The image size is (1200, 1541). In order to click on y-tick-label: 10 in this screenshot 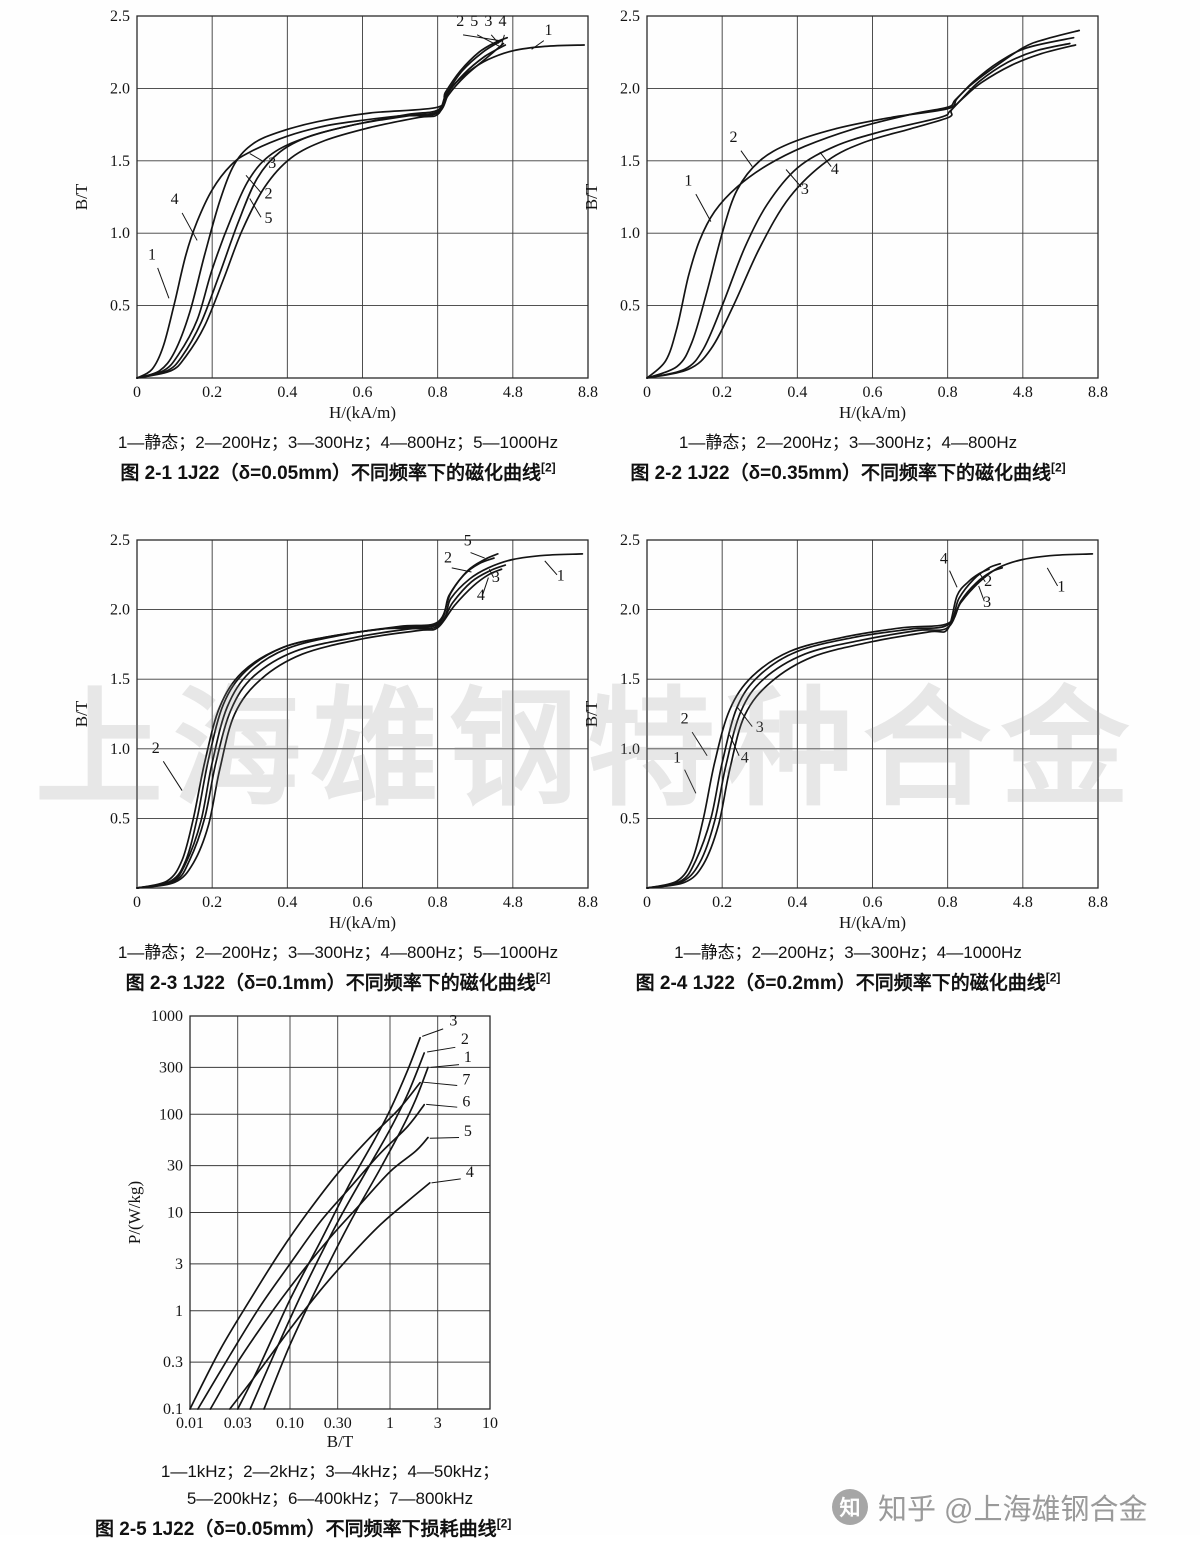, I will do `click(175, 1213)`.